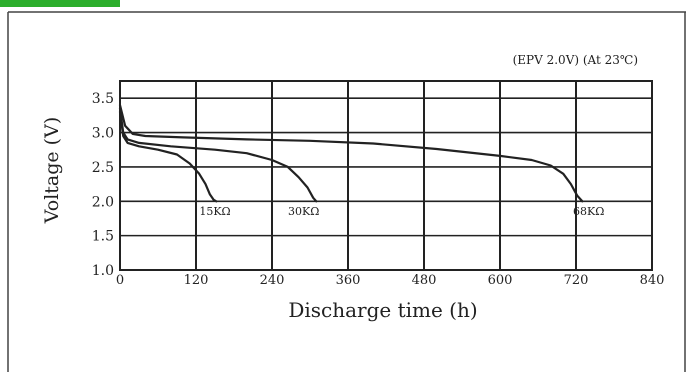 The height and width of the screenshot is (372, 686). What do you see at coordinates (120, 280) in the screenshot?
I see `x-tick-label-0: 0` at bounding box center [120, 280].